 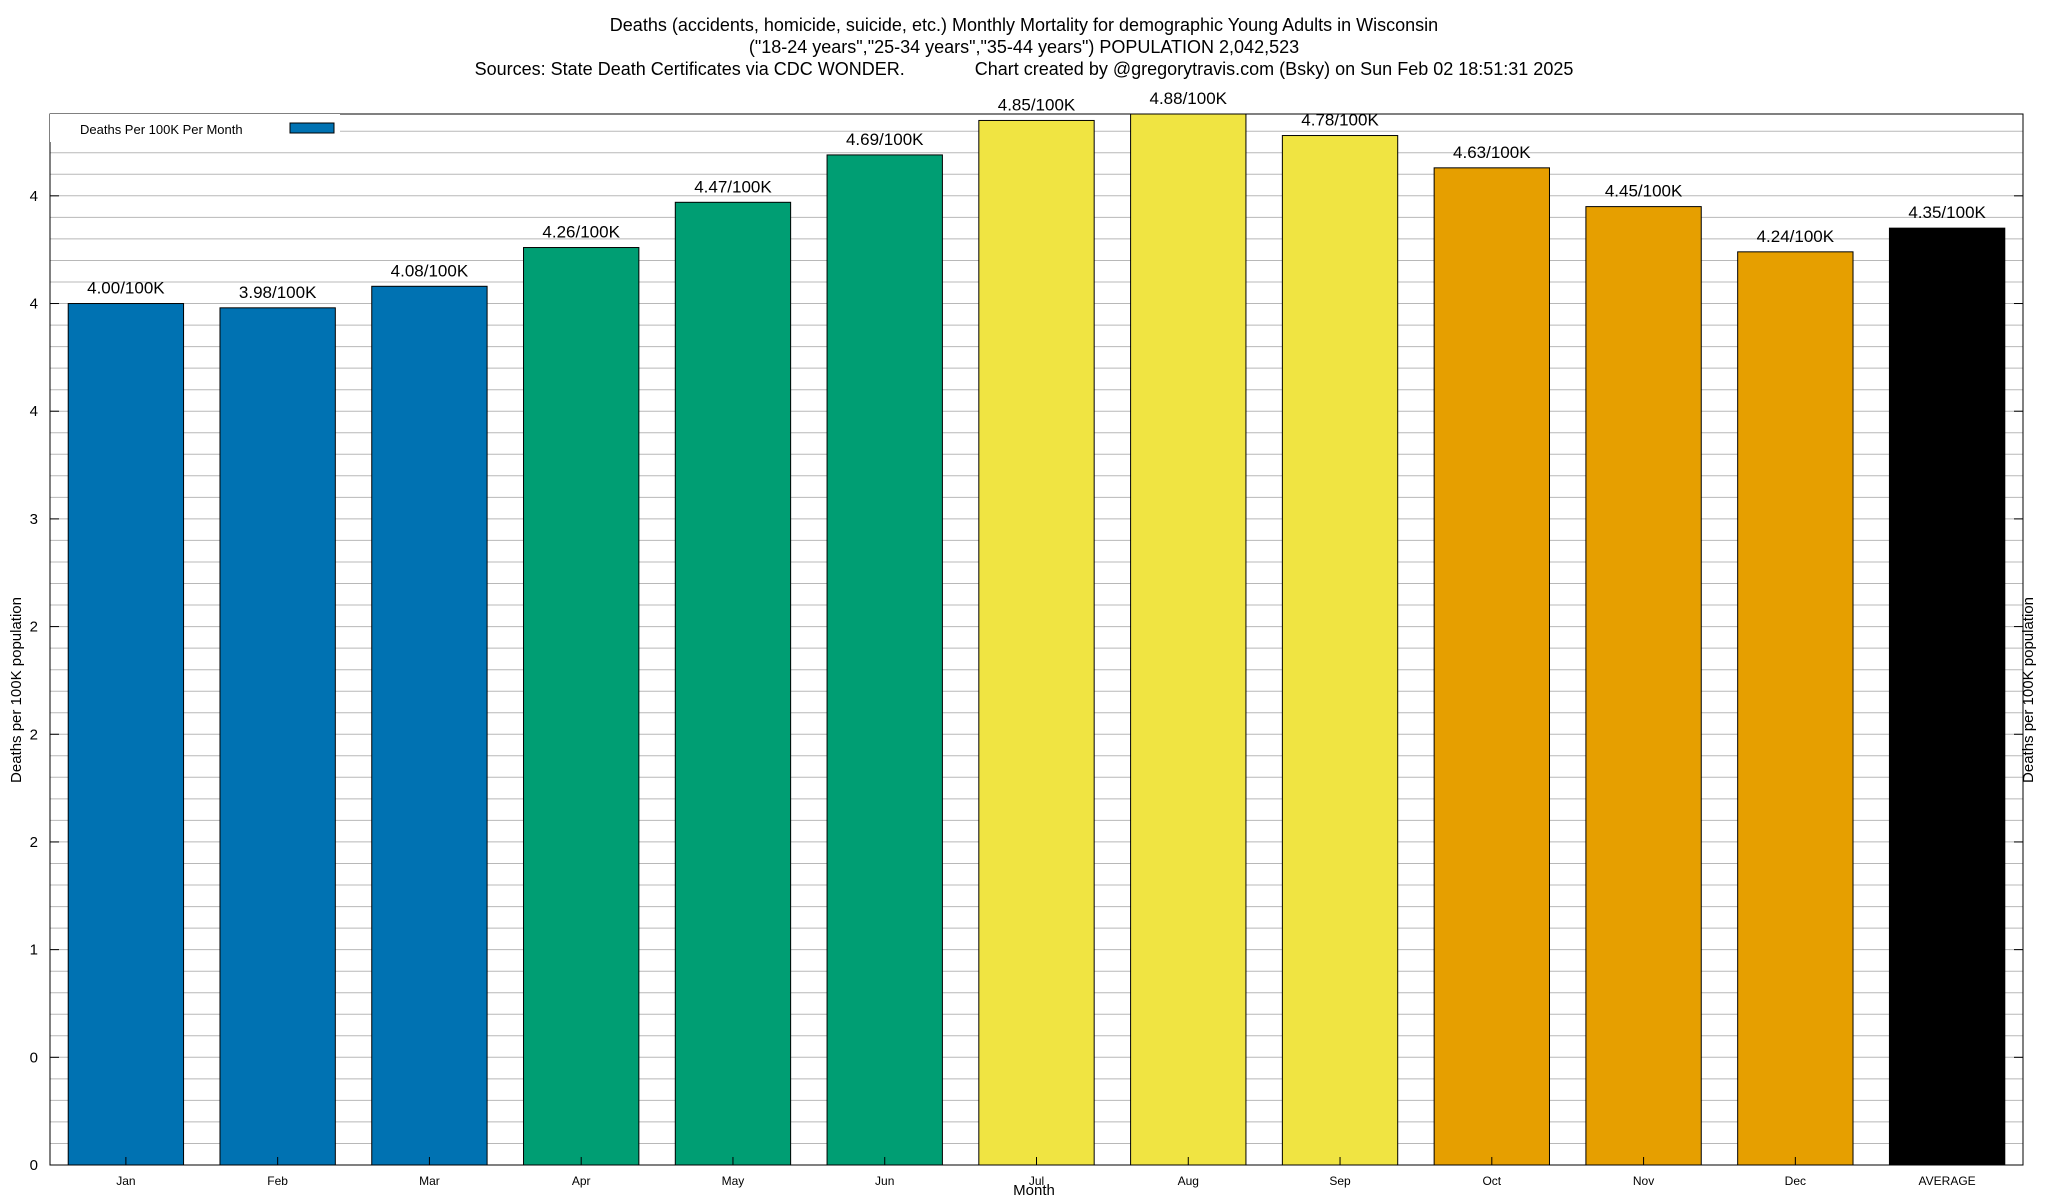 What do you see at coordinates (277, 1181) in the screenshot?
I see `x-tick-label: Feb` at bounding box center [277, 1181].